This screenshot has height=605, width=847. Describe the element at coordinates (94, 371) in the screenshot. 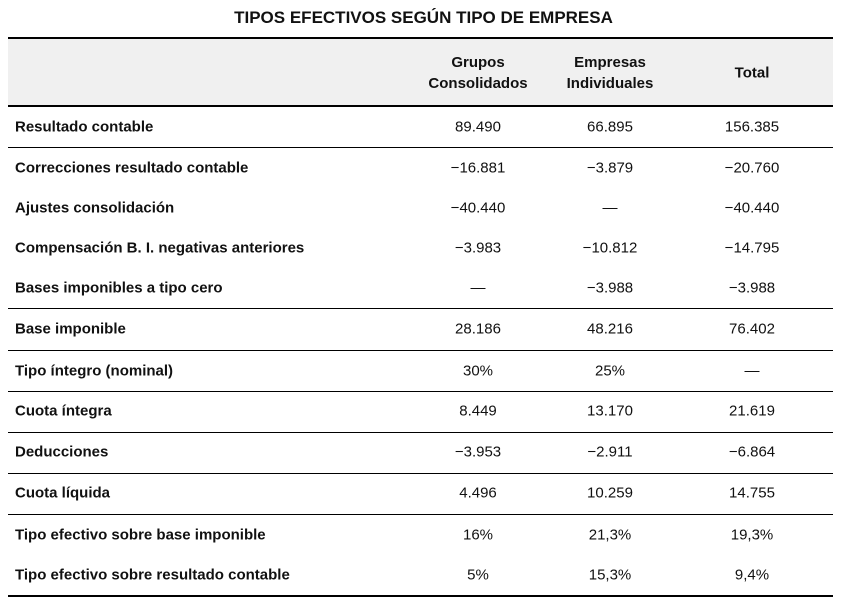

I see `row-label: Tipo íntegro (nominal)` at that location.